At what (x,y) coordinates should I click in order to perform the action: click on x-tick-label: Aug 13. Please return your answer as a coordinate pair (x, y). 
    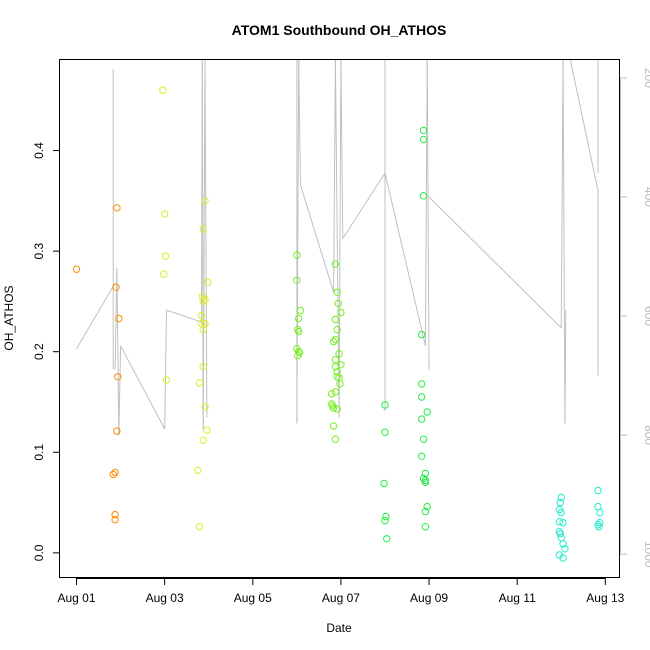
    Looking at the image, I should click on (605, 598).